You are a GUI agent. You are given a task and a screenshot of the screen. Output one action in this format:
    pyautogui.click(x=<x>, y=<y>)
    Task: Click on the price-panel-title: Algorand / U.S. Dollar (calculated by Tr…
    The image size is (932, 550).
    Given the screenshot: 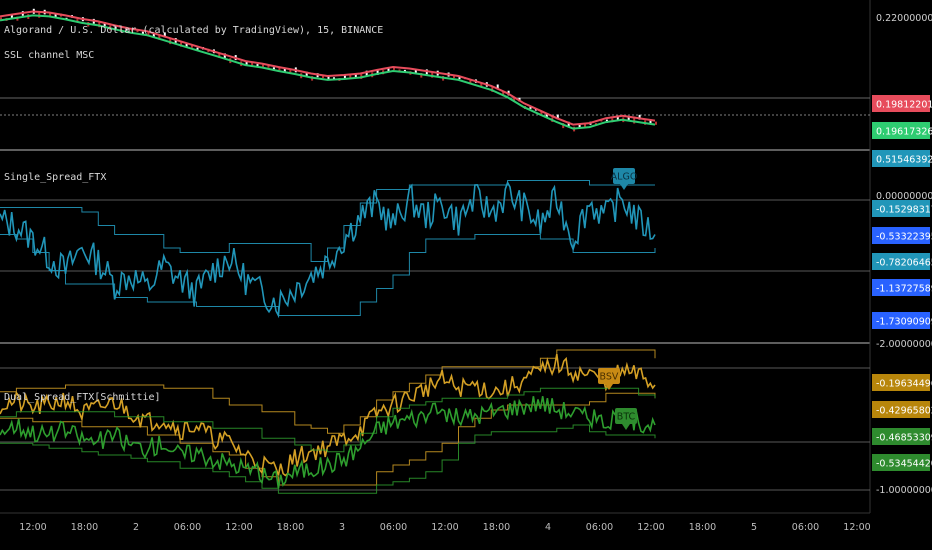 What is the action you would take?
    pyautogui.click(x=193, y=30)
    